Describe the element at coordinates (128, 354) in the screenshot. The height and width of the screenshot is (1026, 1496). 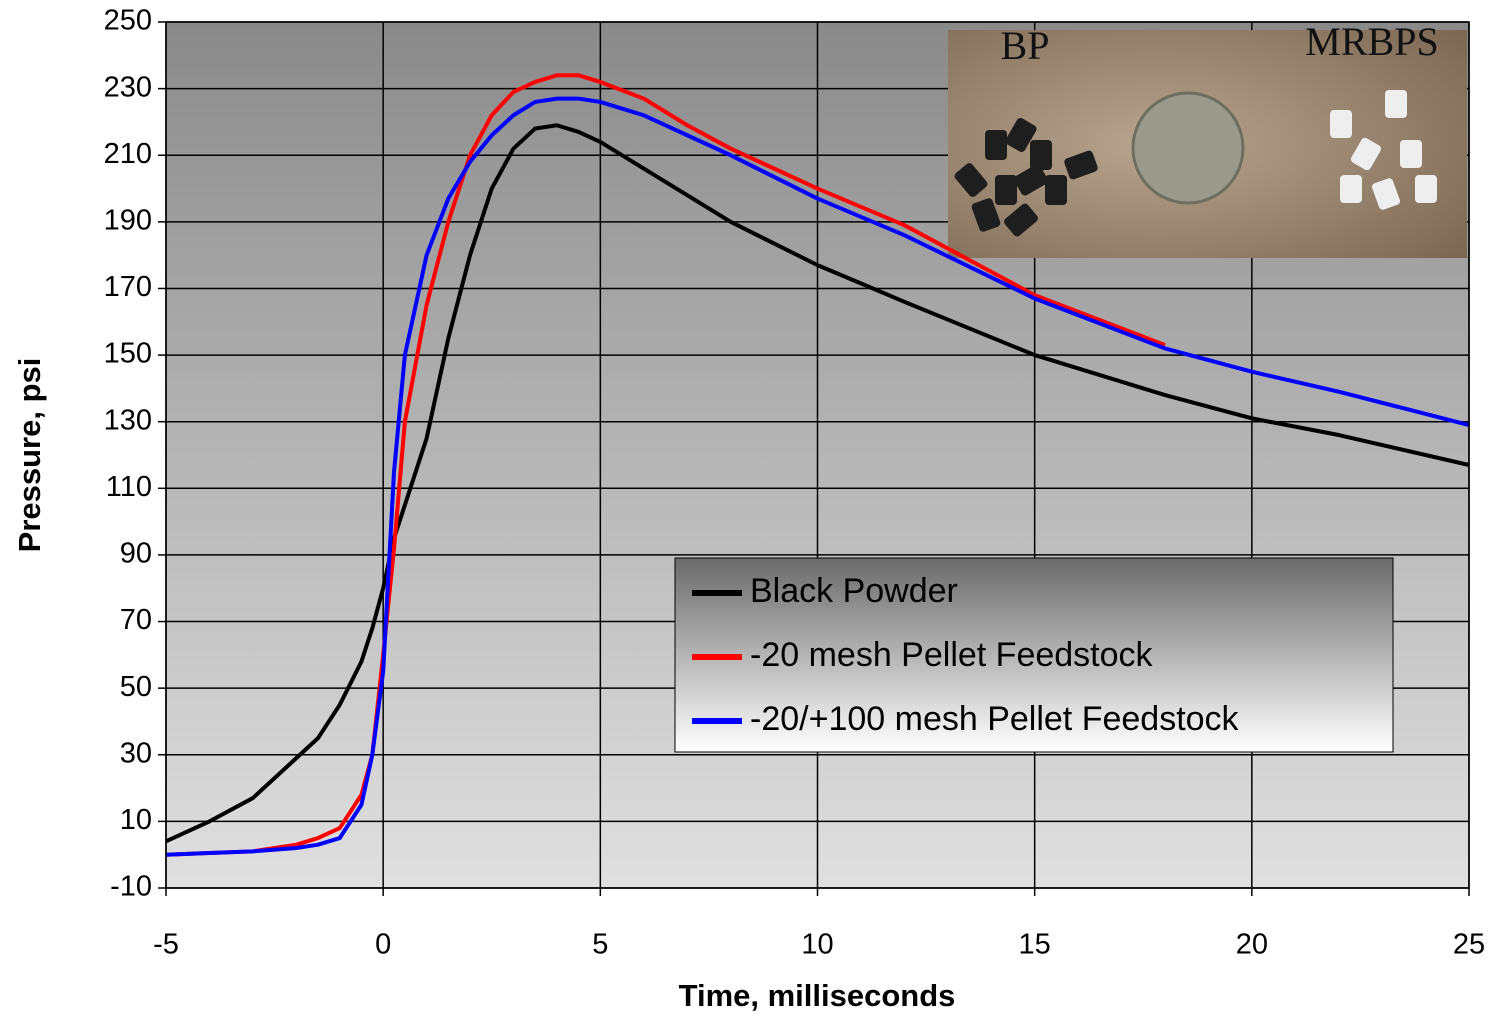
I see `y-tick-label: 150` at that location.